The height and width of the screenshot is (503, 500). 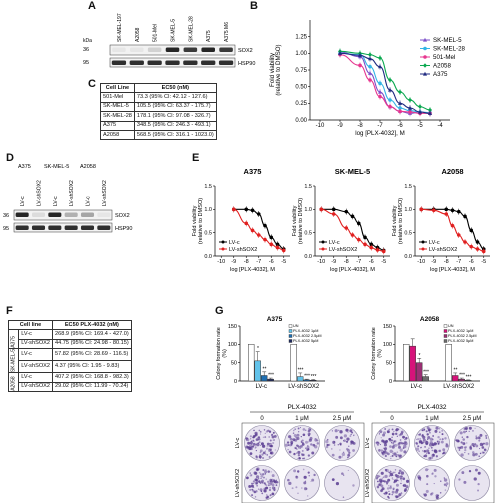 I want to click on band-label-sox2: SOX2, so click(x=122, y=216).